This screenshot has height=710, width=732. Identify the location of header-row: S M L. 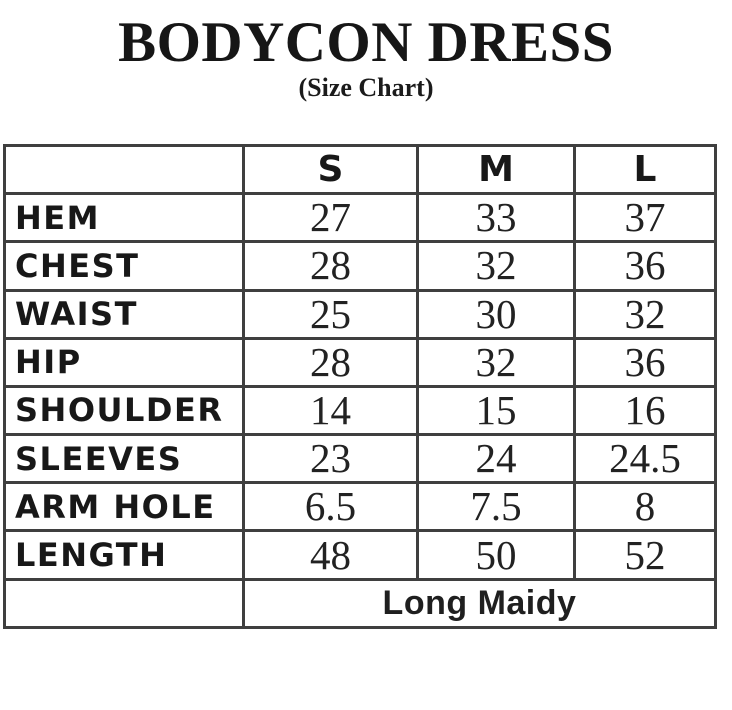
(360, 169).